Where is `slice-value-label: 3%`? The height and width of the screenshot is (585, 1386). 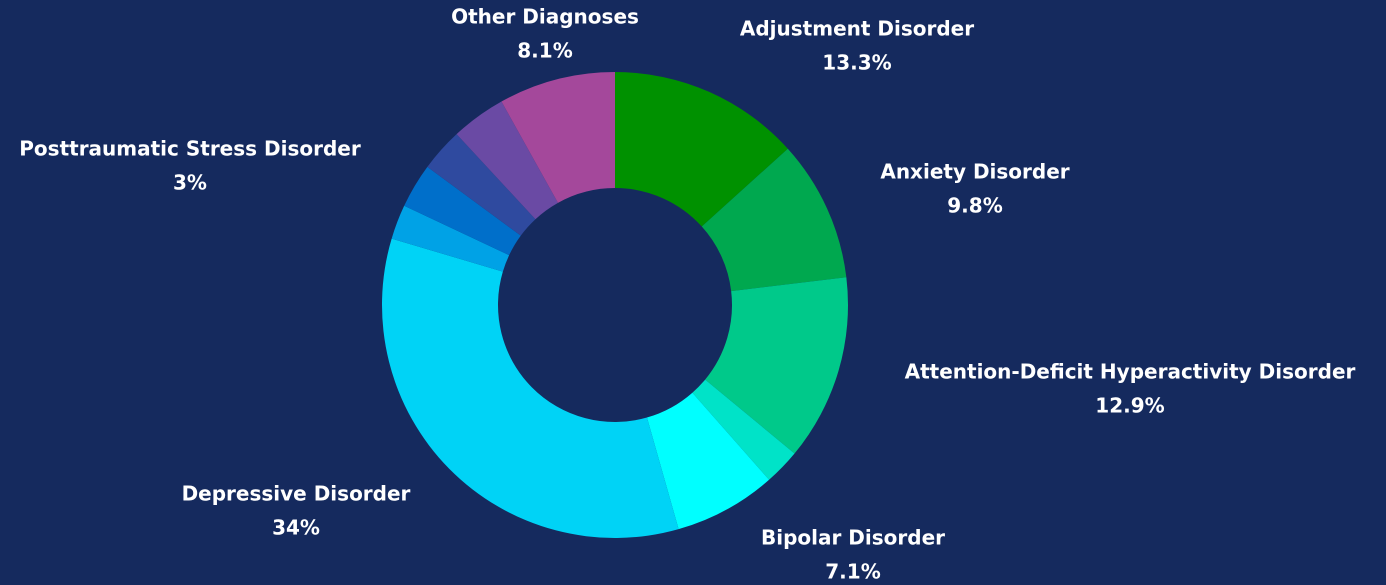 slice-value-label: 3% is located at coordinates (190, 183).